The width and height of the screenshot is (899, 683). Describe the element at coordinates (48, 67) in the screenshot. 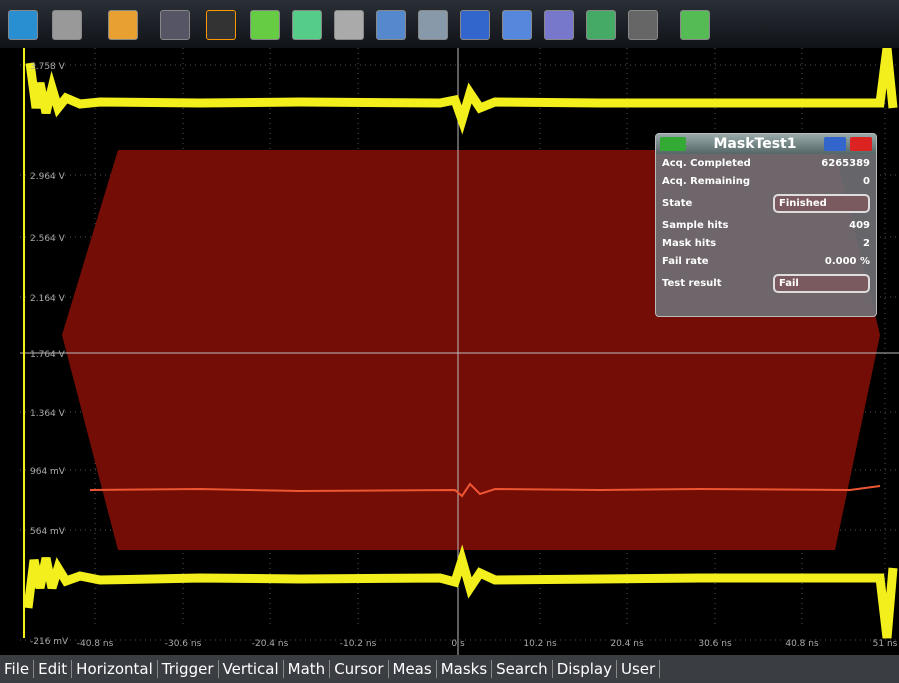

I see `y-axis-label: 3.758 V` at that location.